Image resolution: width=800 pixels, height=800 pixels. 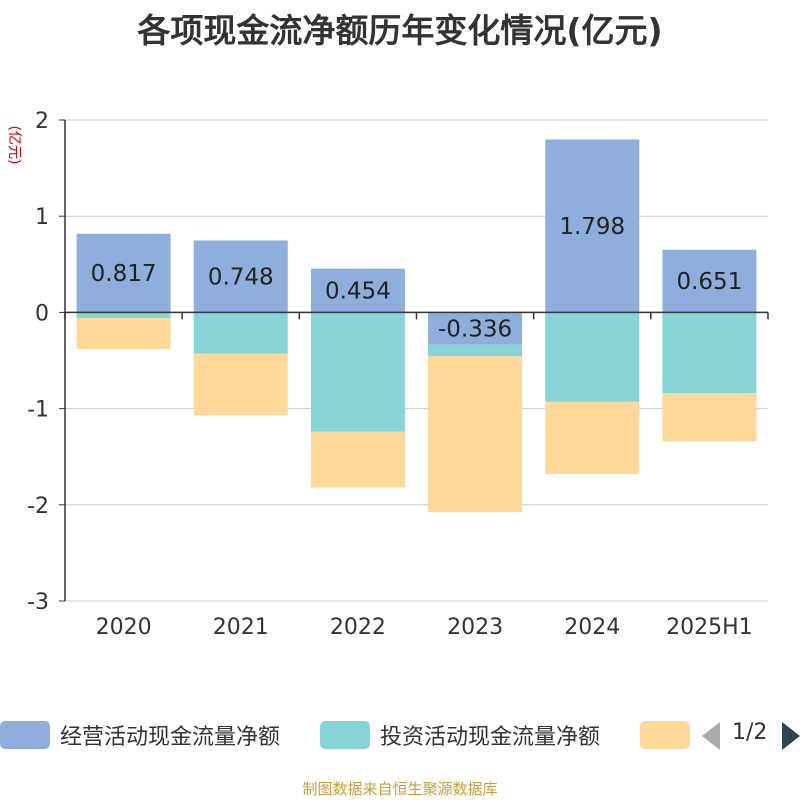 I want to click on y-tick-label: 0, so click(x=42, y=313).